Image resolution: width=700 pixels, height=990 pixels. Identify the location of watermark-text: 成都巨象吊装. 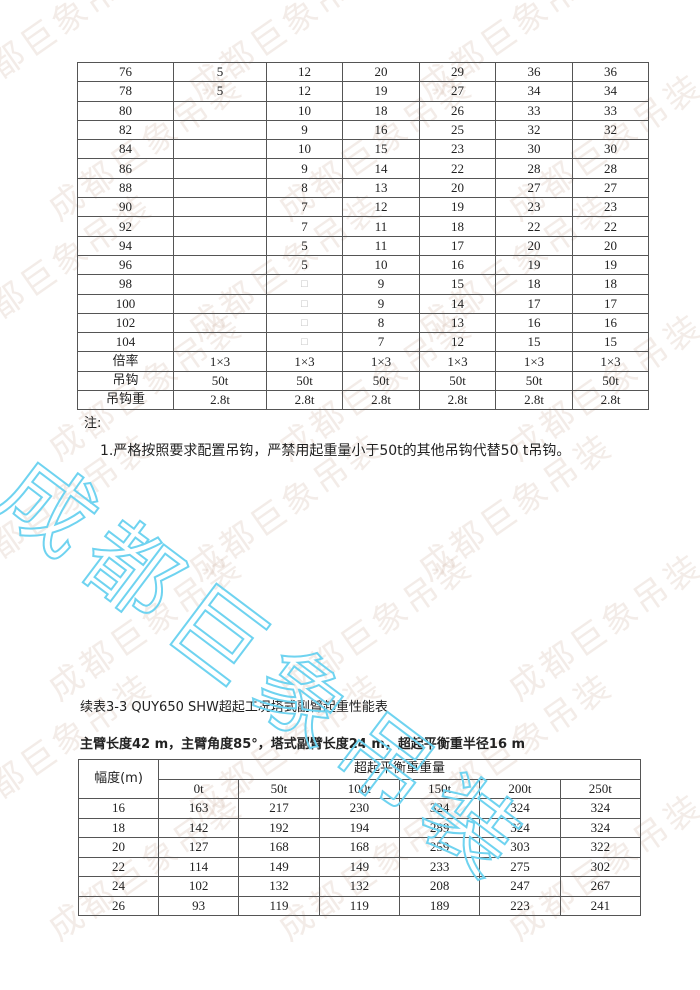
(146, 627).